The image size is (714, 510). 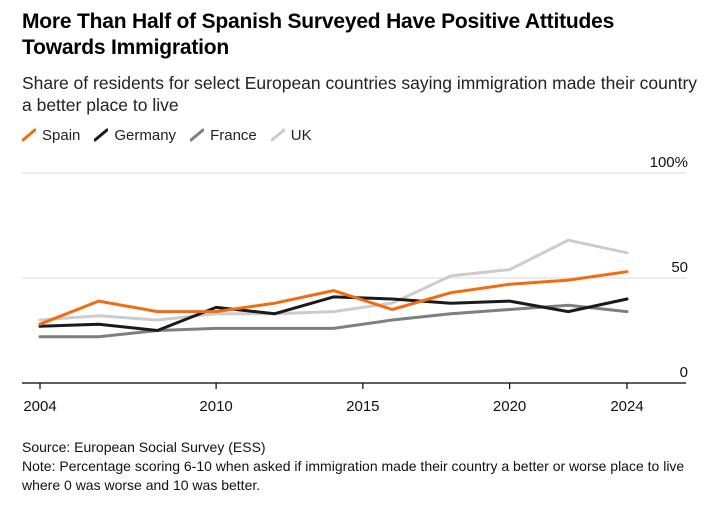 I want to click on series-line-spain, so click(x=333, y=298).